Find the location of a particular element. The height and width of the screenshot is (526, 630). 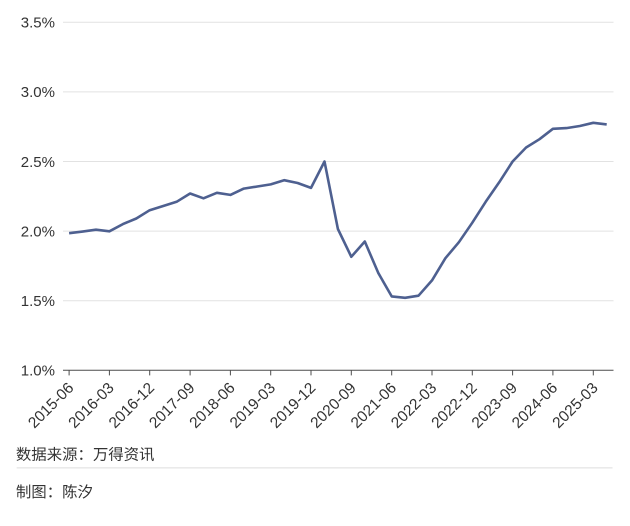

svg-text: 1.5% is located at coordinates (38, 301).